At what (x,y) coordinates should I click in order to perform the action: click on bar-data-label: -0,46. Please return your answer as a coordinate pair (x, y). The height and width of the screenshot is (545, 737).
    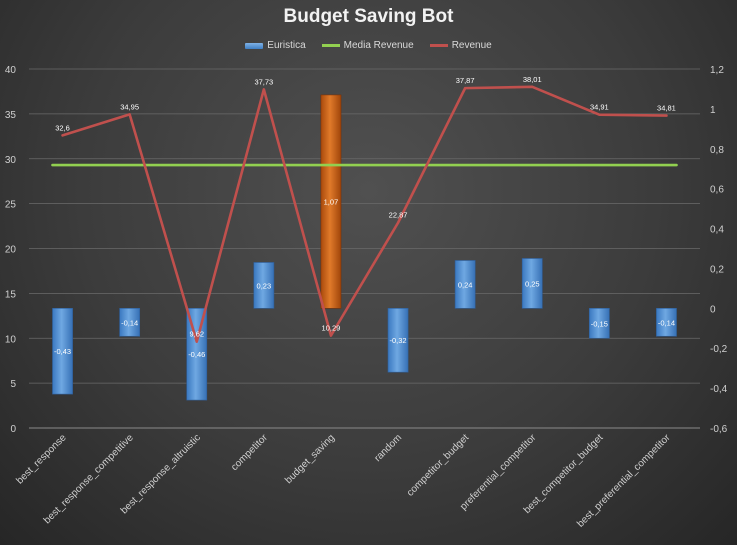
    Looking at the image, I should click on (196, 354).